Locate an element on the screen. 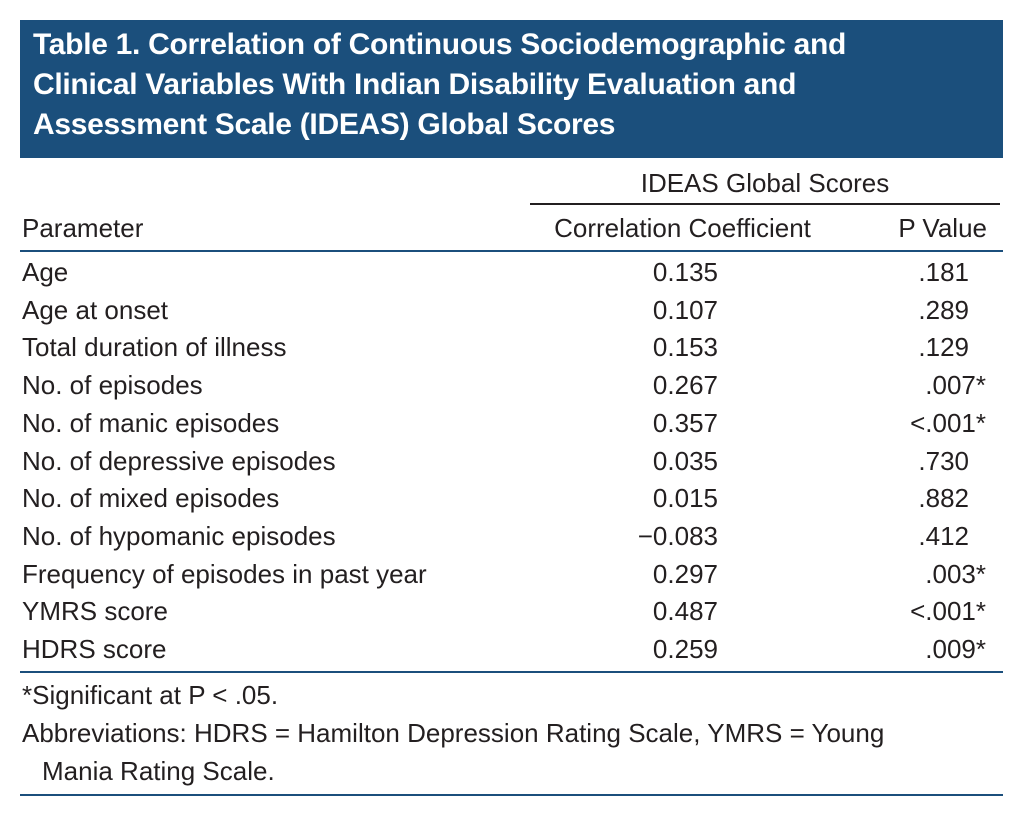  header-rule is located at coordinates (511, 251).